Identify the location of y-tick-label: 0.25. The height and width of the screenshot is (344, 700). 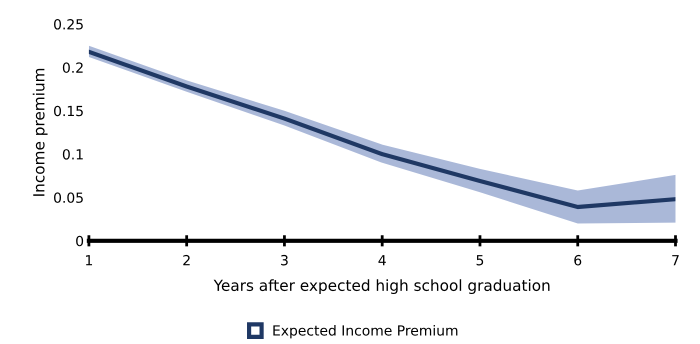
(68, 24).